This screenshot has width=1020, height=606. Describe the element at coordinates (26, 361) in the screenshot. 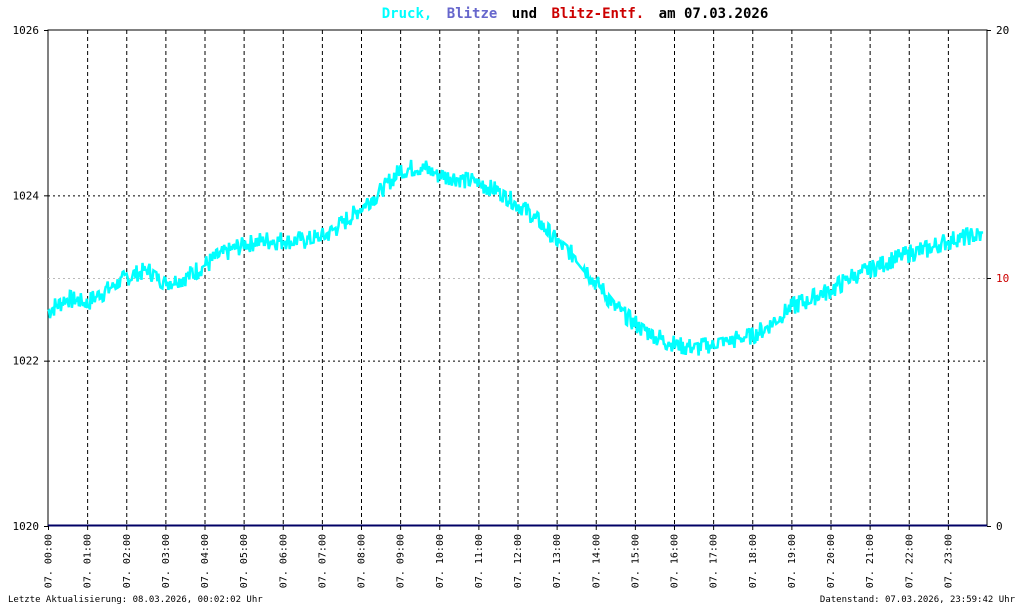

I see `left-tick-label: 1022` at that location.